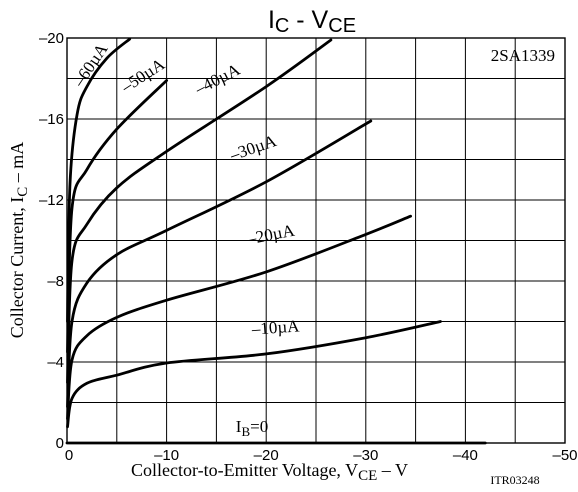 The width and height of the screenshot is (578, 492). I want to click on x-tick-label: –10, so click(166, 455).